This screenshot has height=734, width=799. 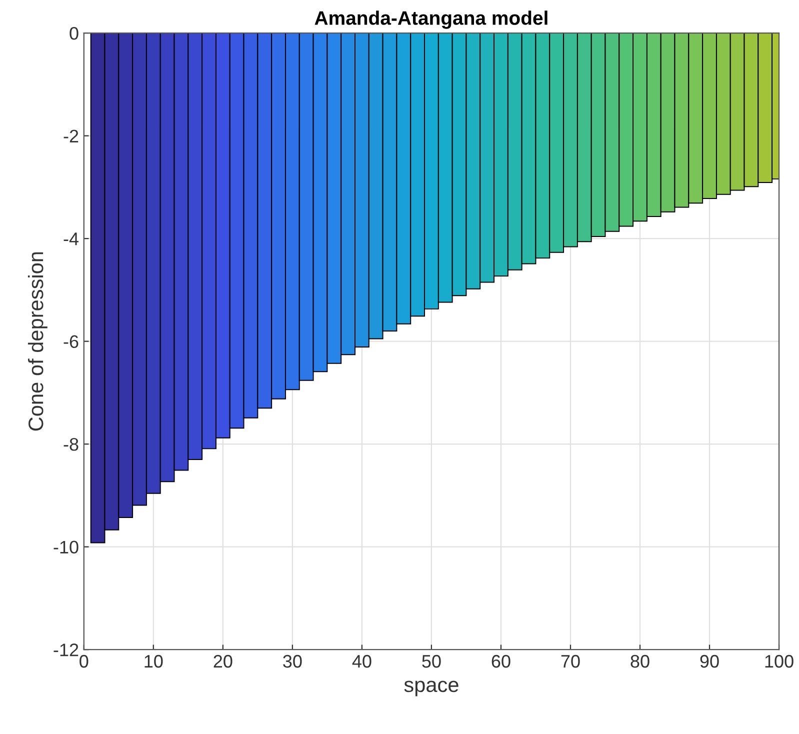 I want to click on y-tick-label: -8, so click(x=71, y=444).